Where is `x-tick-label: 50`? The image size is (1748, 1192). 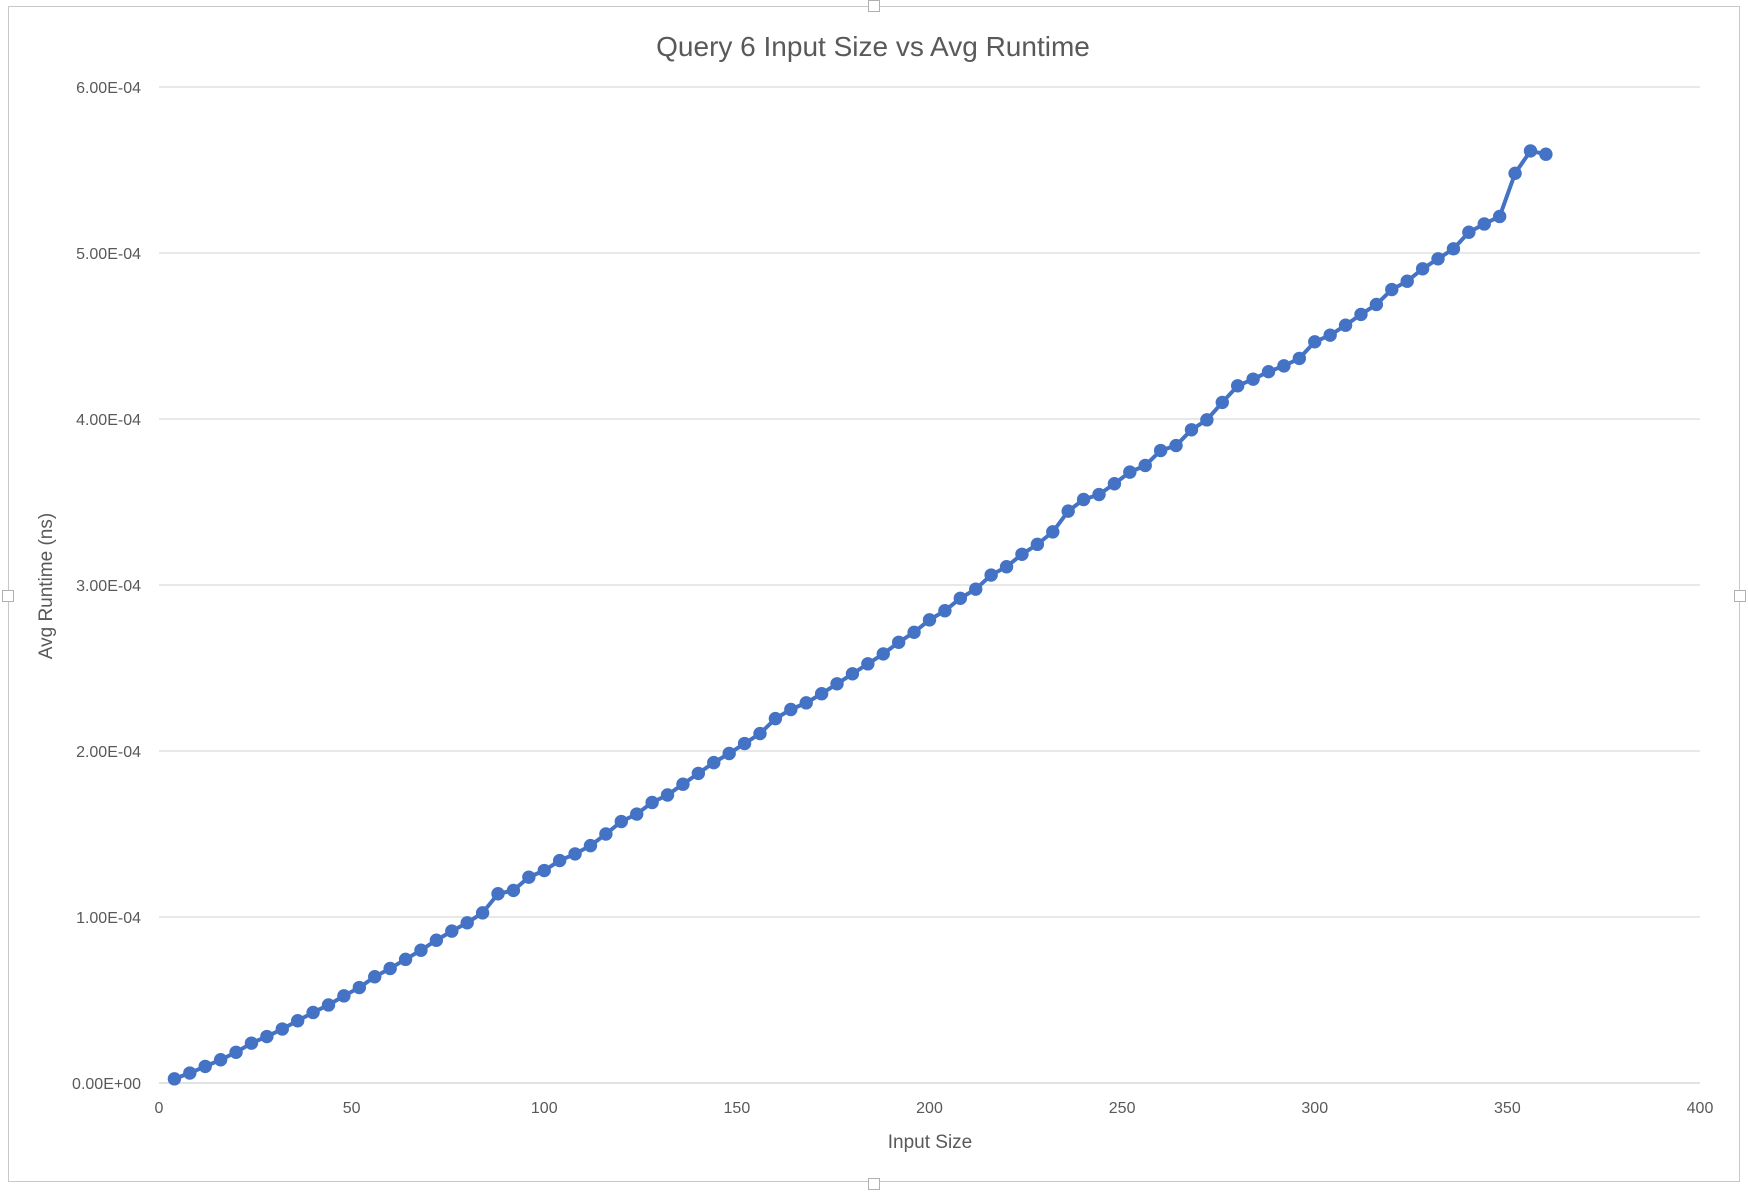
x-tick-label: 50 is located at coordinates (352, 1108).